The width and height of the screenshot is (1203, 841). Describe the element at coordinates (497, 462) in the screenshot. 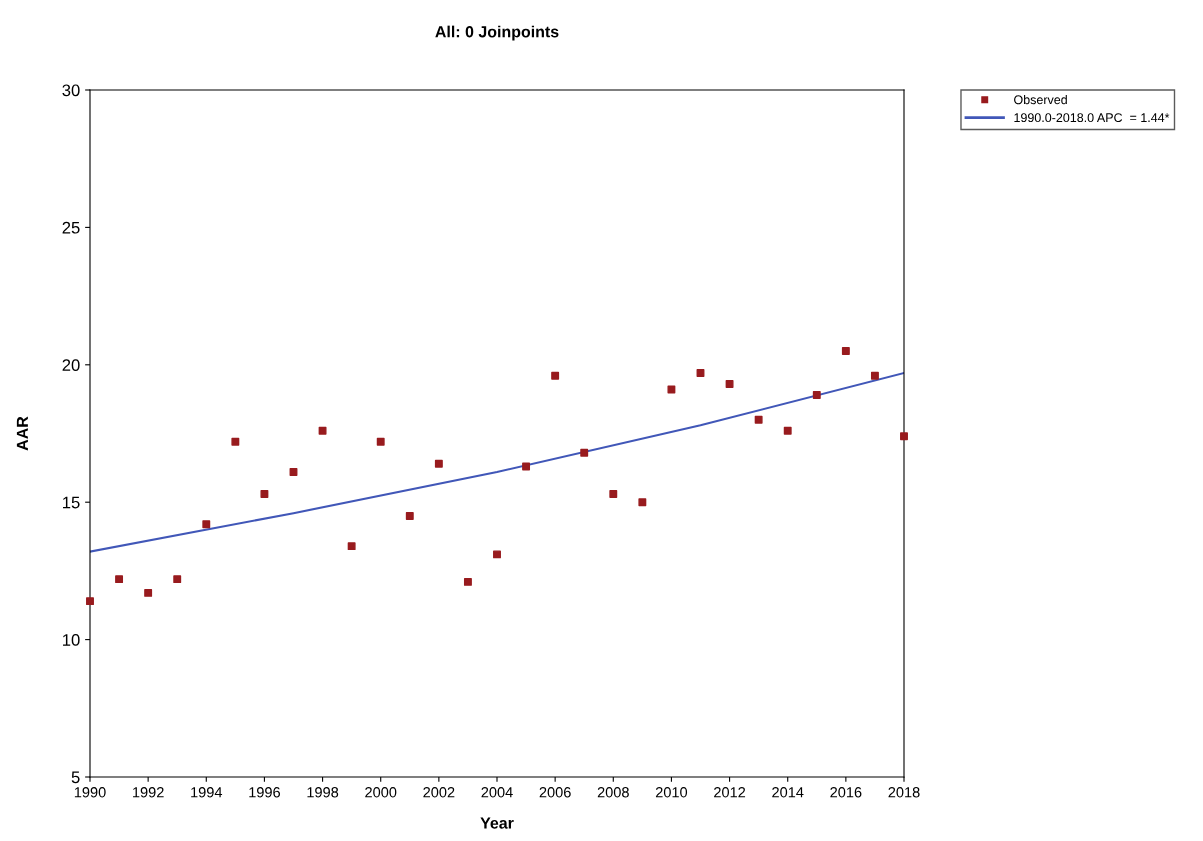

I see `line-series` at that location.